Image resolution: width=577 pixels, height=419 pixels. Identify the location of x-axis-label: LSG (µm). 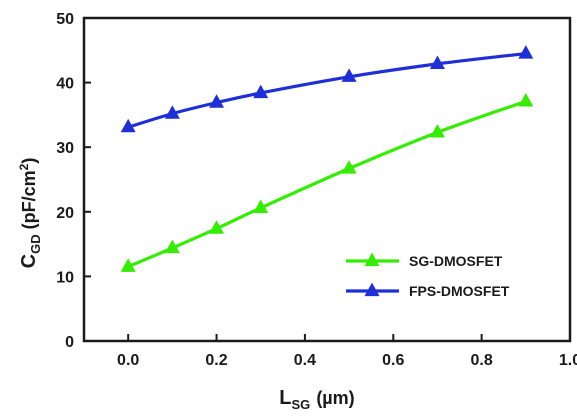
(316, 399).